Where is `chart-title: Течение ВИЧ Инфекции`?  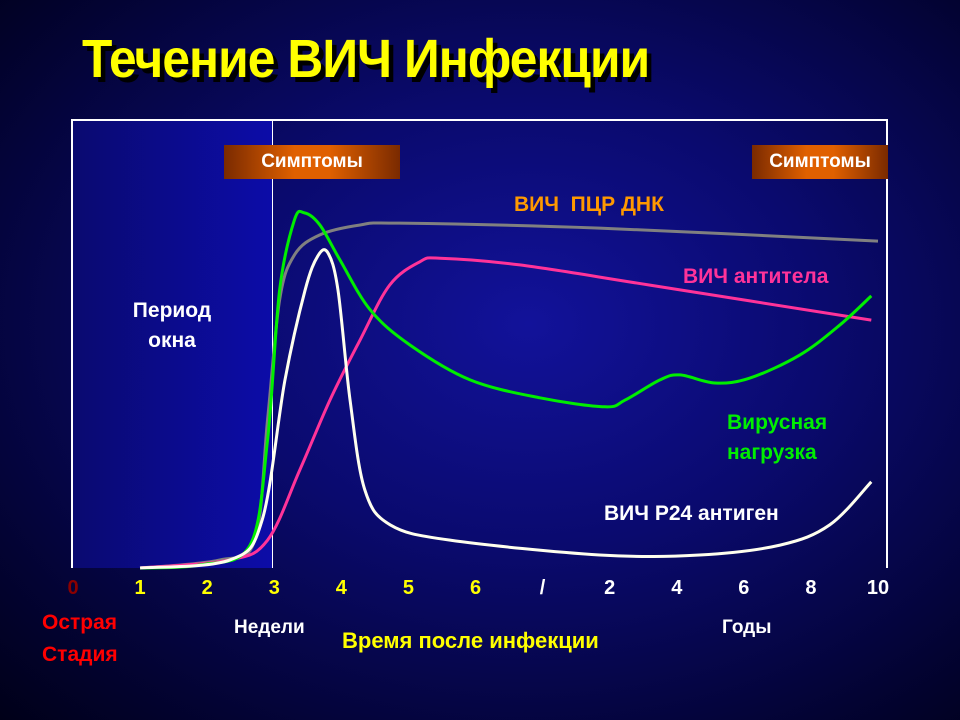 chart-title: Течение ВИЧ Инфекции is located at coordinates (366, 59).